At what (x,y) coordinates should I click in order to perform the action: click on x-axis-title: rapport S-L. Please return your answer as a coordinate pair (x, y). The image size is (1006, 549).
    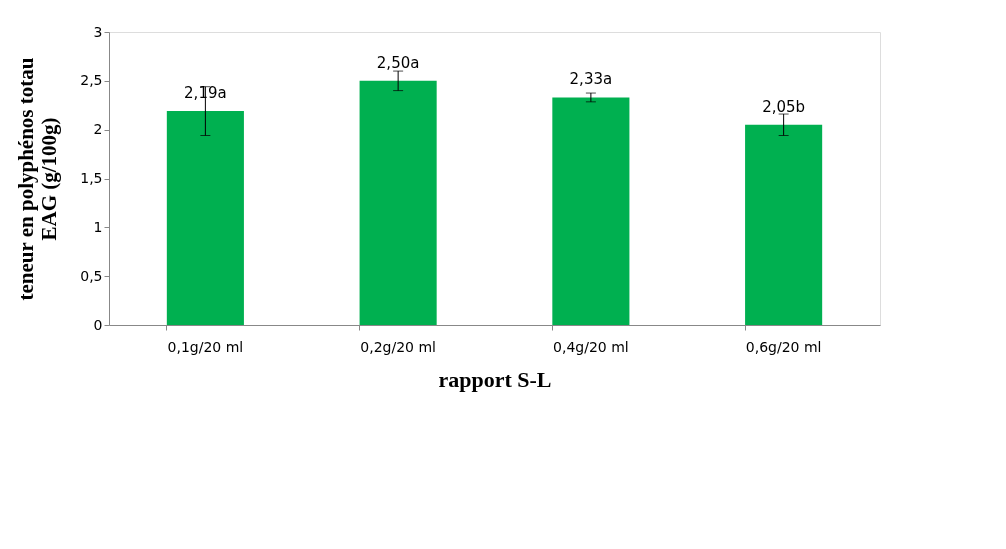
    Looking at the image, I should click on (495, 379).